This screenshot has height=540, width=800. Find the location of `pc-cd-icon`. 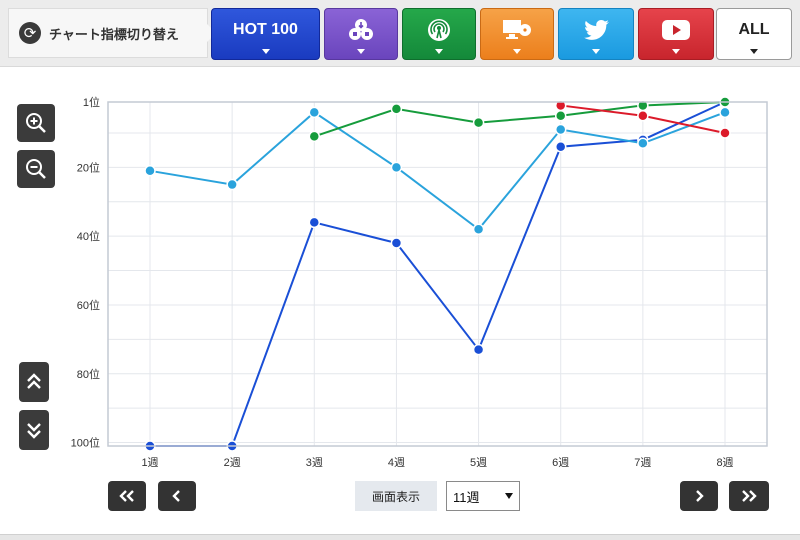

pc-cd-icon is located at coordinates (517, 29).